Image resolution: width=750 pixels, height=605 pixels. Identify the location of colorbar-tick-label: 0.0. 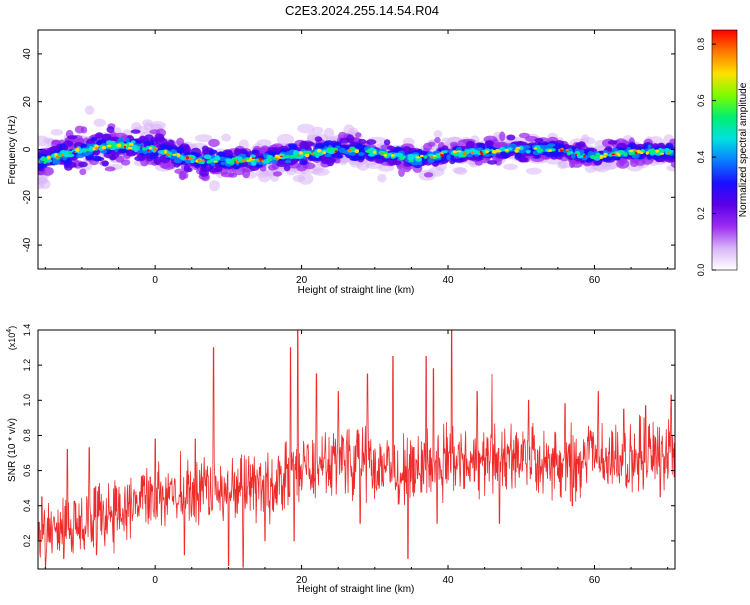
(701, 270).